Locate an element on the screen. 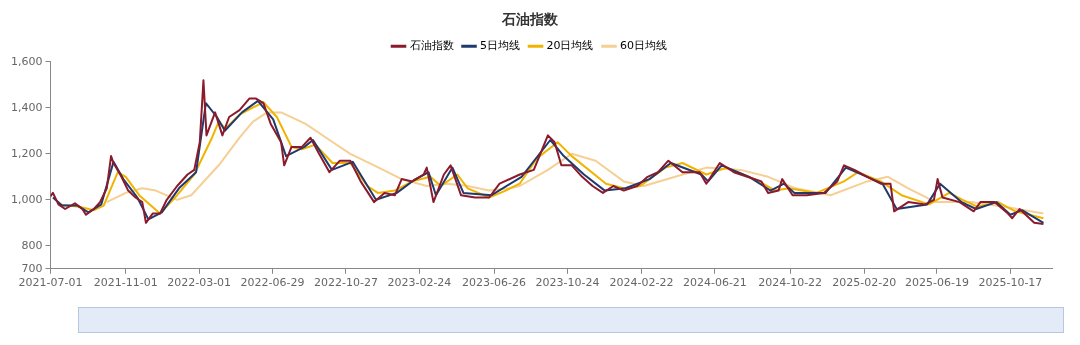 This screenshot has width=1080, height=345. y-tick-label: 1,600 is located at coordinates (26, 61).